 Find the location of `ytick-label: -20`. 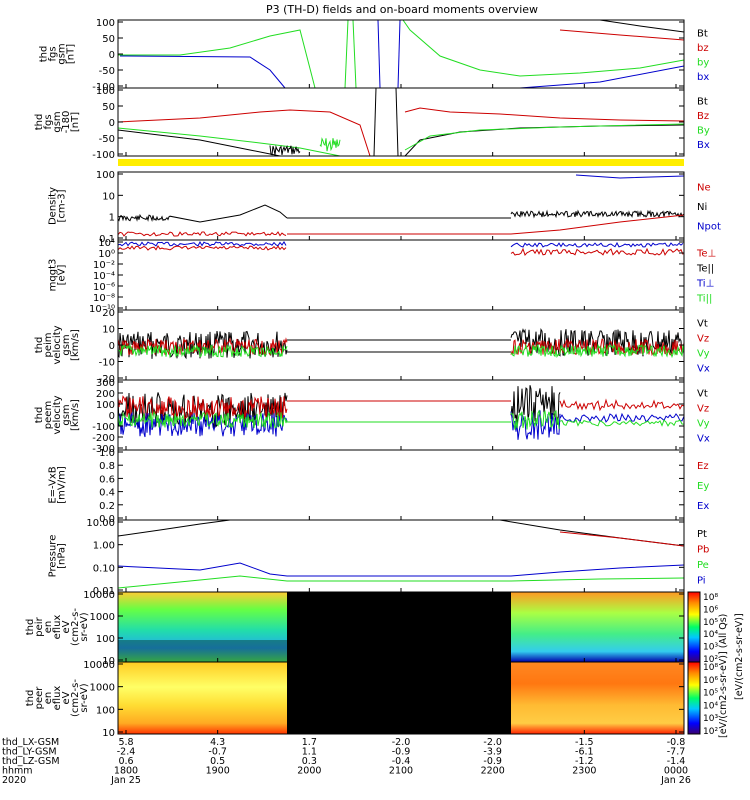

ytick-label: -20 is located at coordinates (107, 379).